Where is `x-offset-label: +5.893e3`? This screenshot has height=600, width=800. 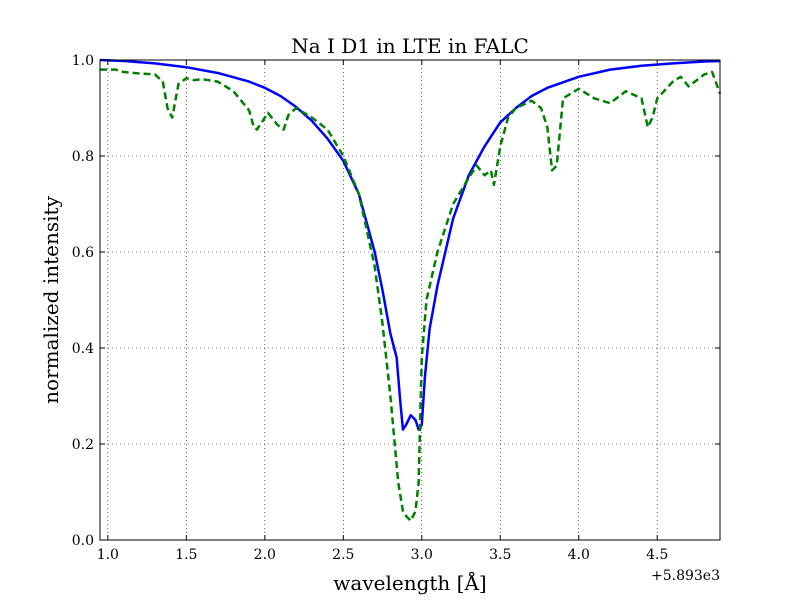
x-offset-label: +5.893e3 is located at coordinates (685, 576).